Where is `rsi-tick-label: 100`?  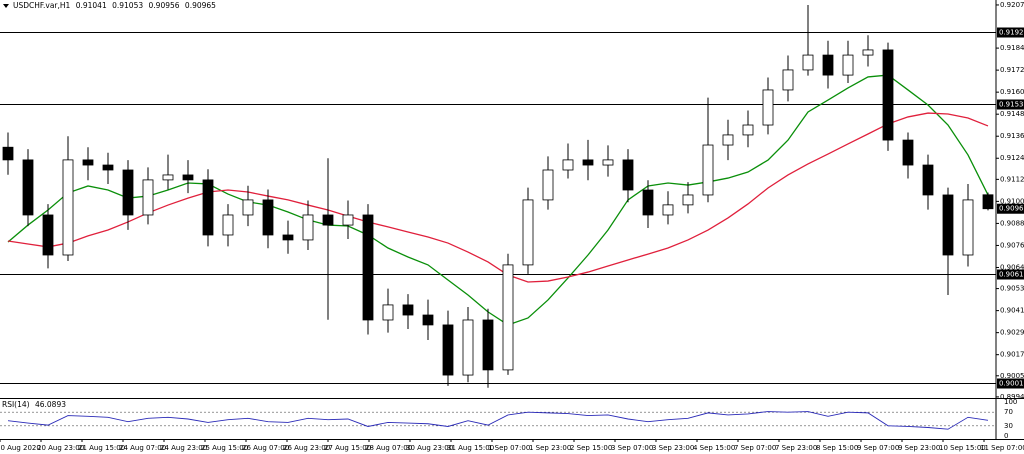 rsi-tick-label: 100 is located at coordinates (1010, 402).